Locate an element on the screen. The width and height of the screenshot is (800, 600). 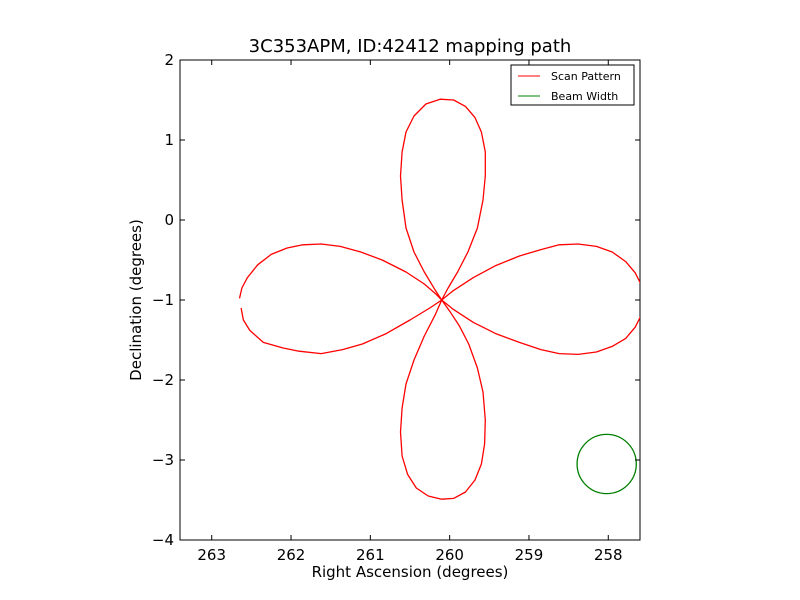
y-tick-label: −4 is located at coordinates (163, 540).